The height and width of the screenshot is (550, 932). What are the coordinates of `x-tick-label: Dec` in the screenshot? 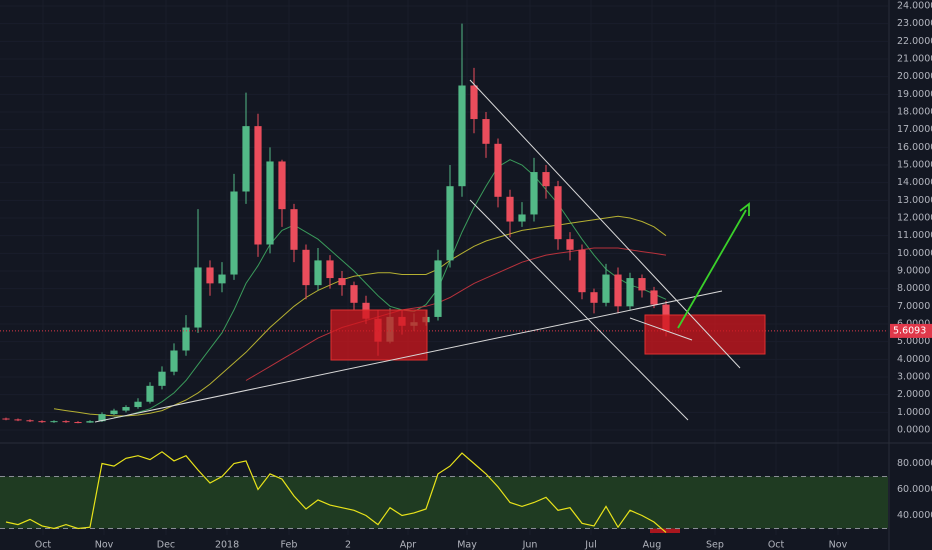 It's located at (166, 545).